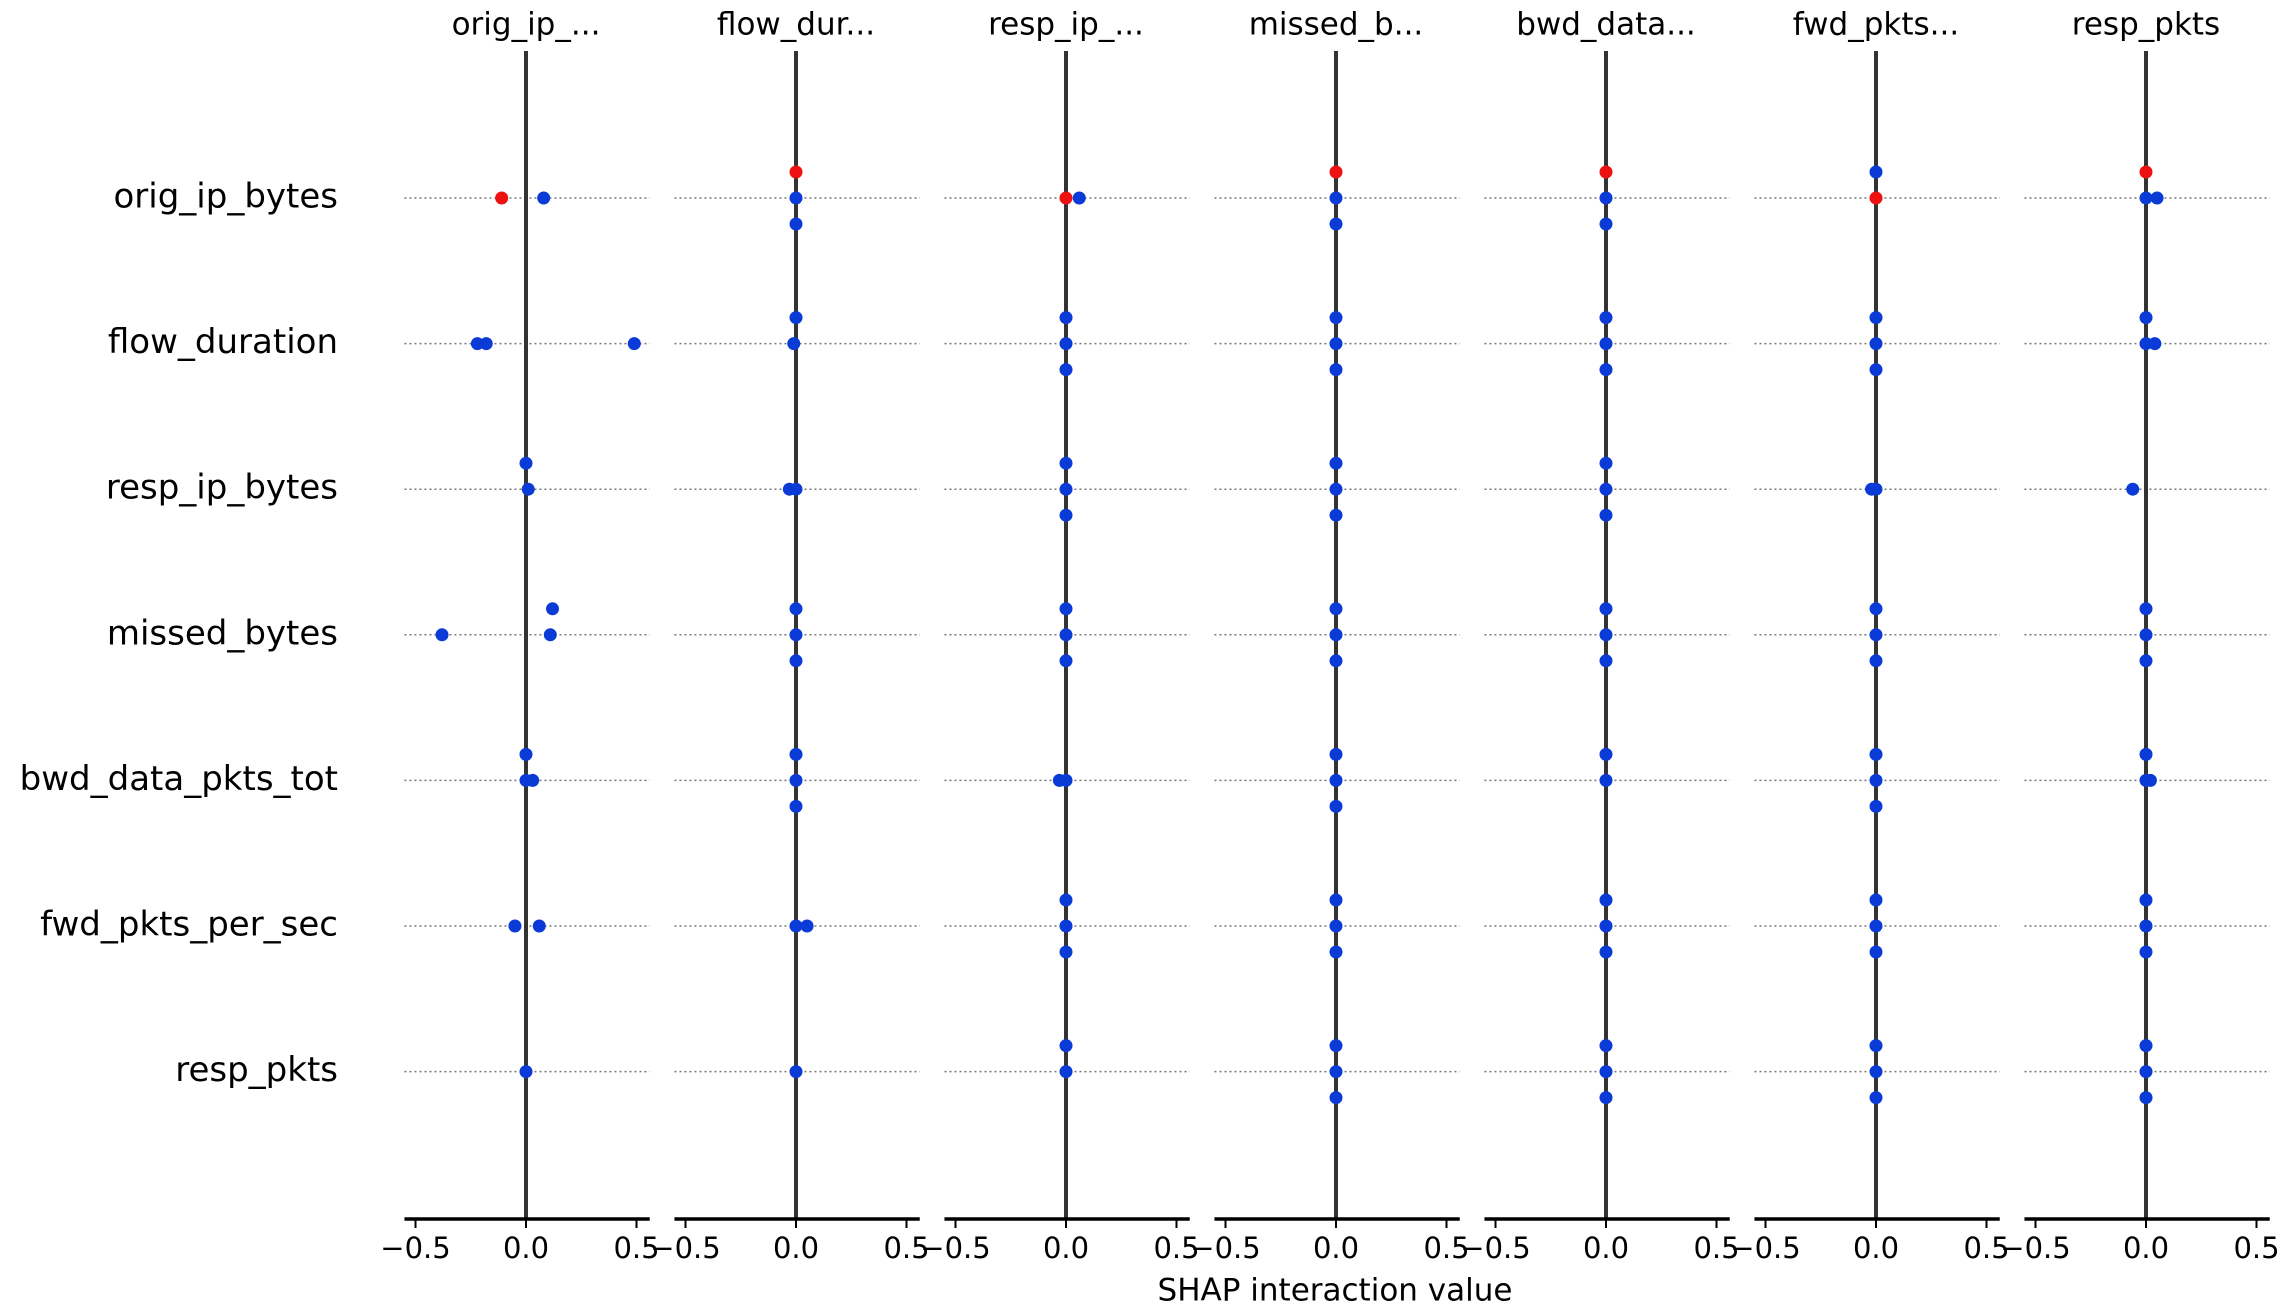  Describe the element at coordinates (256, 1070) in the screenshot. I see `y-tick-label: resp_pkts` at that location.